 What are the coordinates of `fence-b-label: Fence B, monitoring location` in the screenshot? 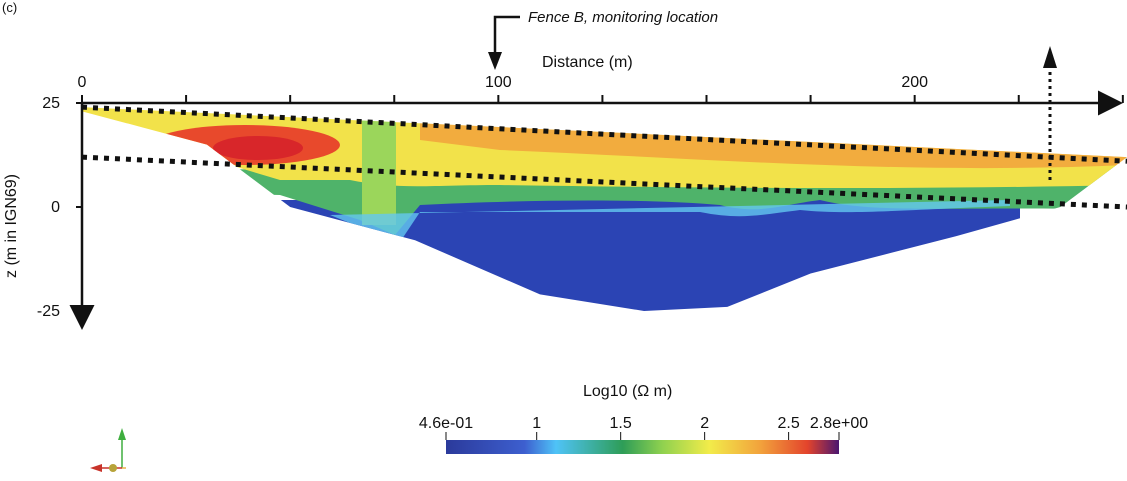 It's located at (623, 17).